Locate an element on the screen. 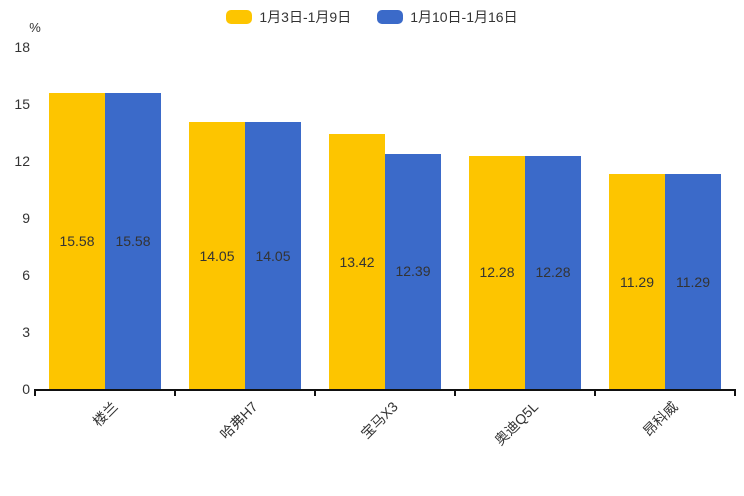 Image resolution: width=744 pixels, height=496 pixels. x-axis-line is located at coordinates (385, 390).